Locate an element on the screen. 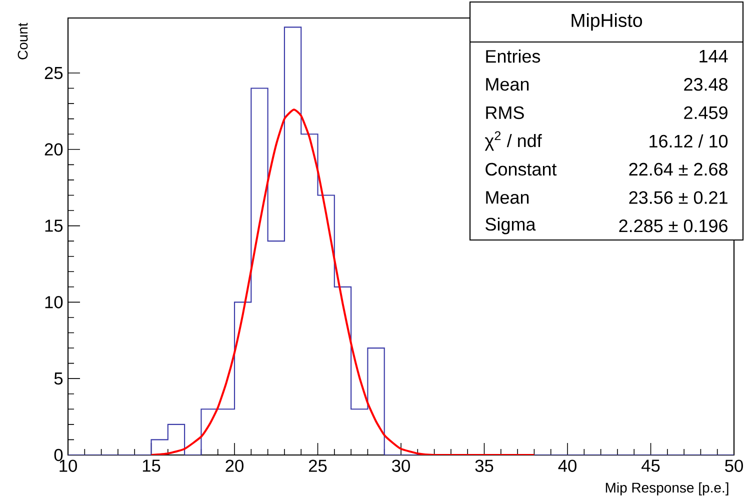 The width and height of the screenshot is (745, 499). annotation: Entries is located at coordinates (513, 56).